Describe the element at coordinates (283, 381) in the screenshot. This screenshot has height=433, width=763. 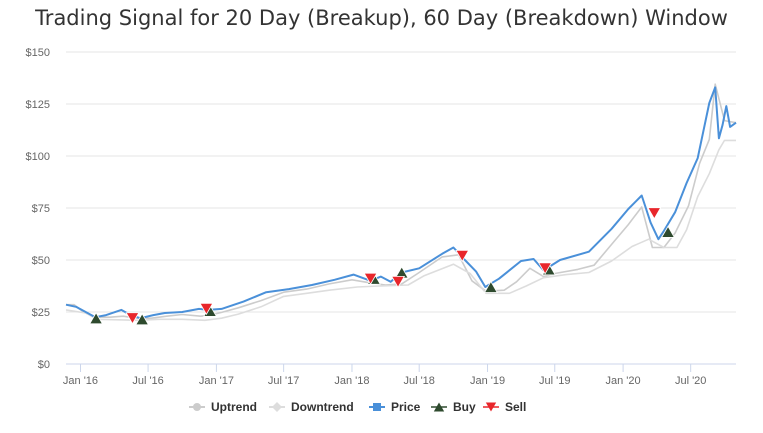
I see `x-tick-label: Jul '17` at that location.